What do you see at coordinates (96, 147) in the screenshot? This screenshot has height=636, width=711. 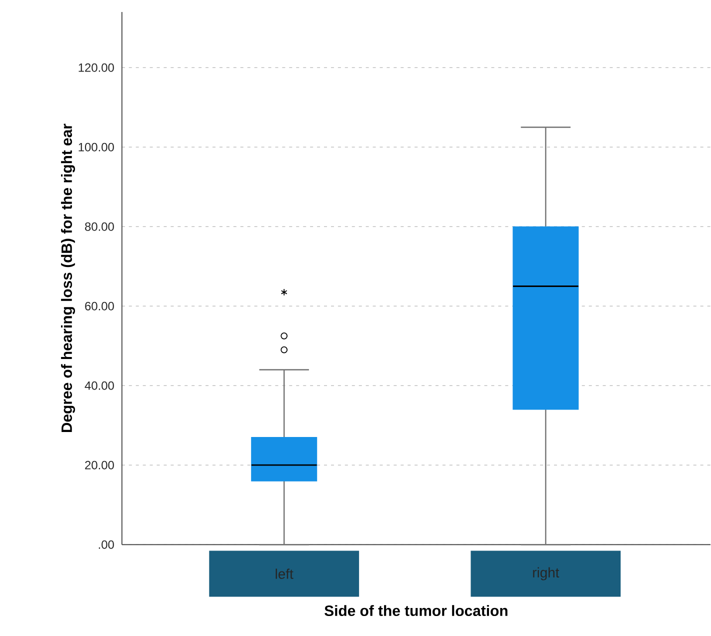 I see `y-tick-label: 100.00` at bounding box center [96, 147].